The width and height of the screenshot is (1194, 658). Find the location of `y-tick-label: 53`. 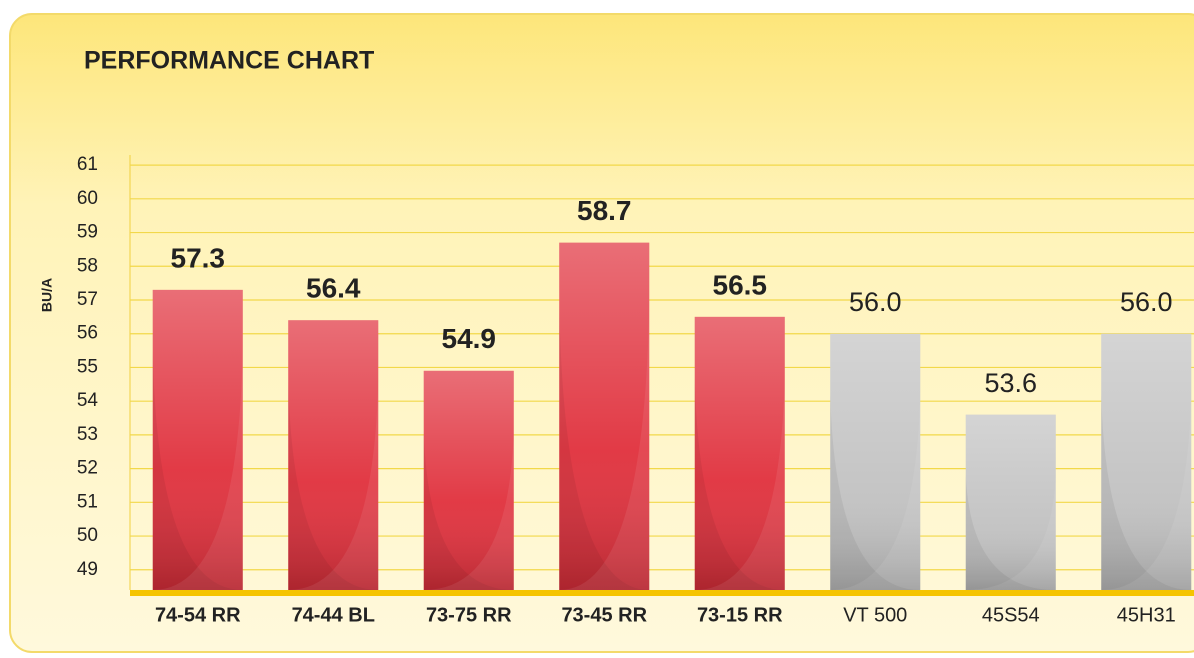

y-tick-label: 53 is located at coordinates (87, 434).